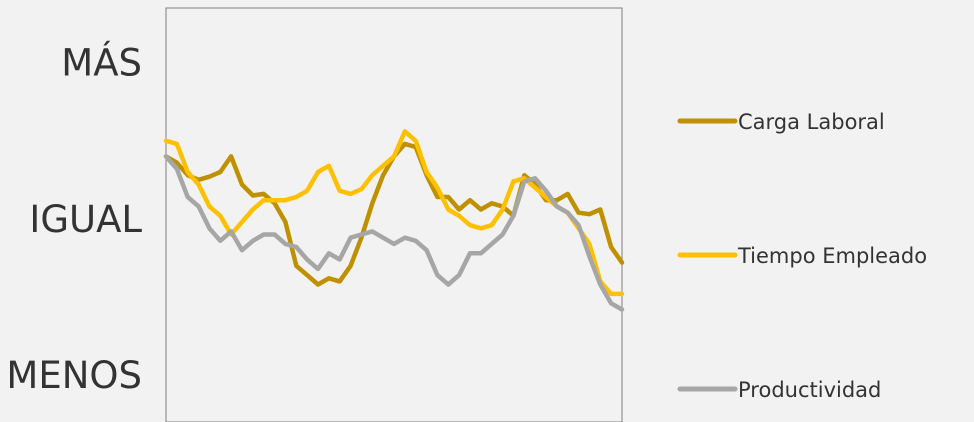 This screenshot has width=974, height=422. I want to click on y-axis-tick-labels: MÁS IGUAL MENOS, so click(74, 219).